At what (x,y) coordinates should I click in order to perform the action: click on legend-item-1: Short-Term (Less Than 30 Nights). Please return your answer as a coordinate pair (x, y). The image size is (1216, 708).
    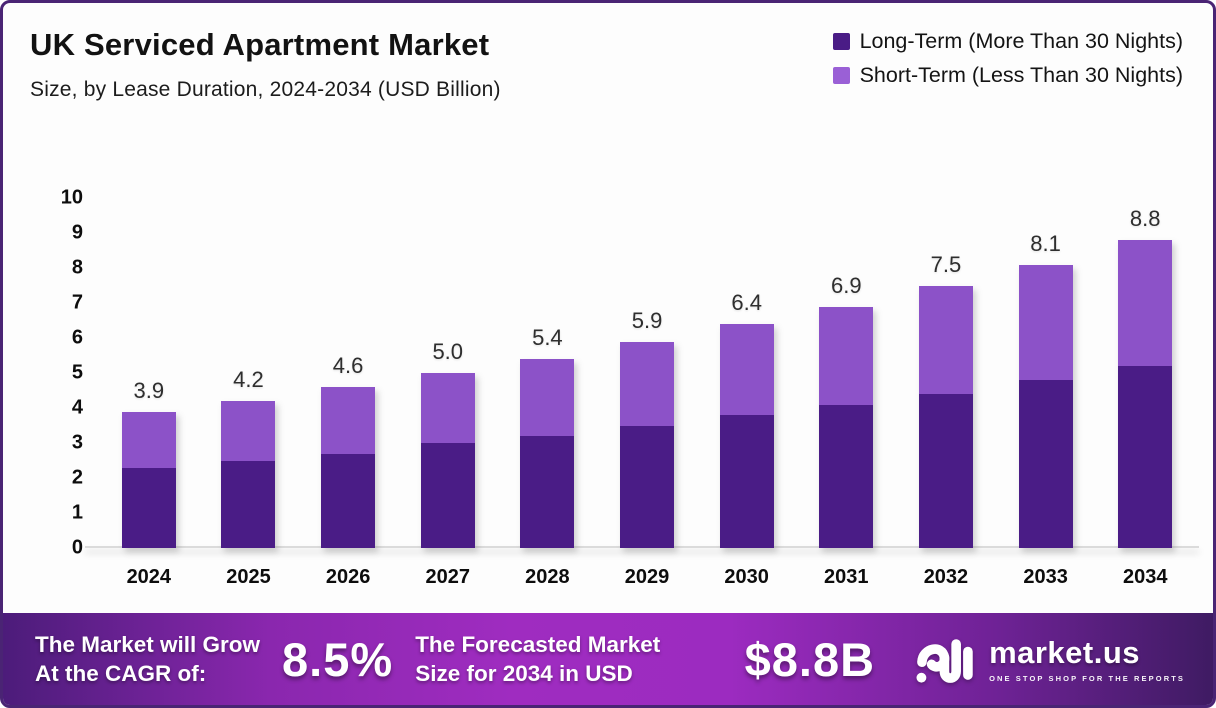
    Looking at the image, I should click on (1007, 75).